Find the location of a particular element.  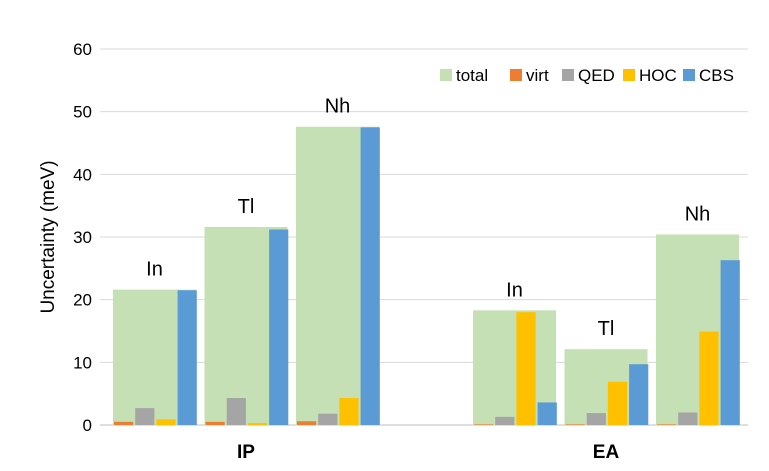

legend-label: total is located at coordinates (472, 75).